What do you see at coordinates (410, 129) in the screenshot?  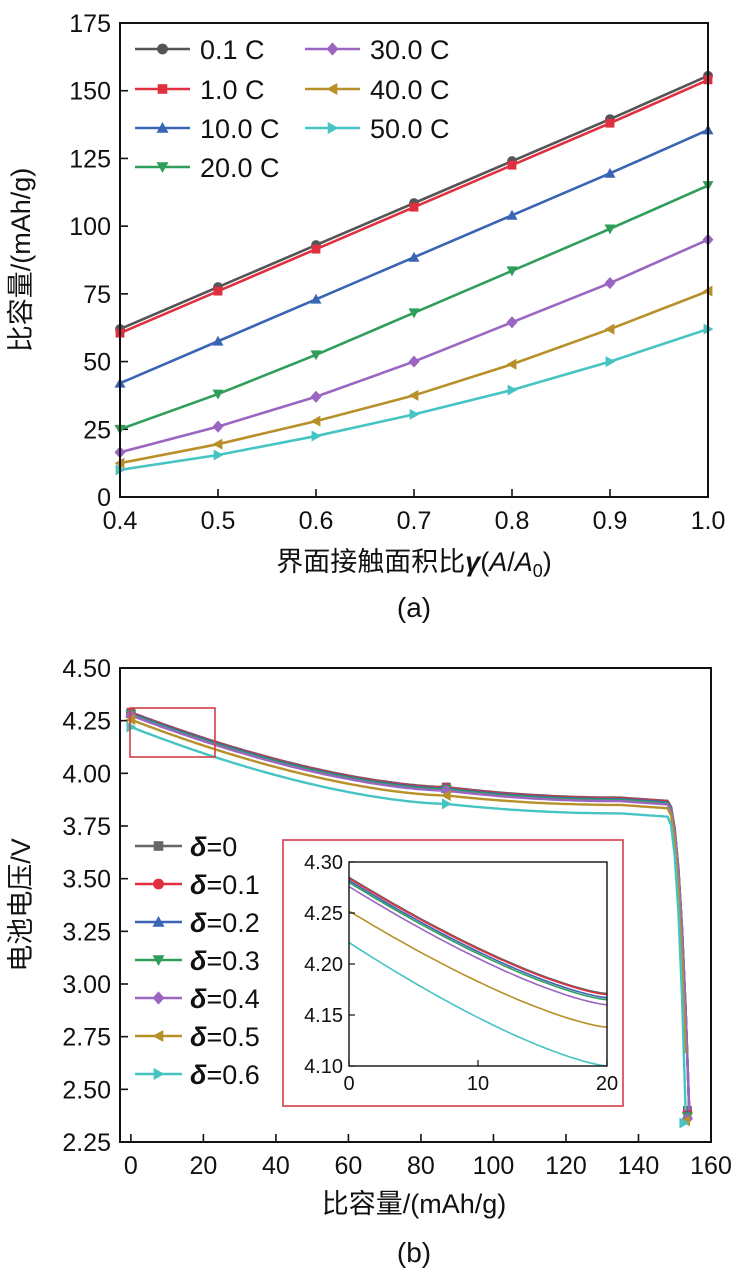 I see `chart-a-legend-label-6: 50.0 C` at bounding box center [410, 129].